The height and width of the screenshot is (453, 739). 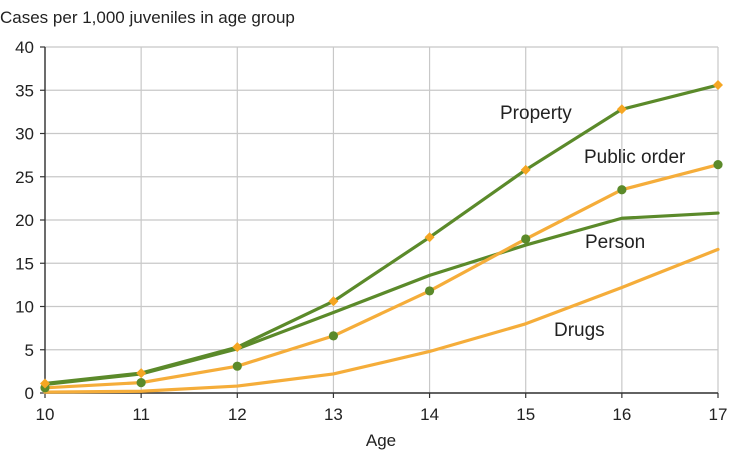 I want to click on y-tick-label: 35, so click(x=24, y=90).